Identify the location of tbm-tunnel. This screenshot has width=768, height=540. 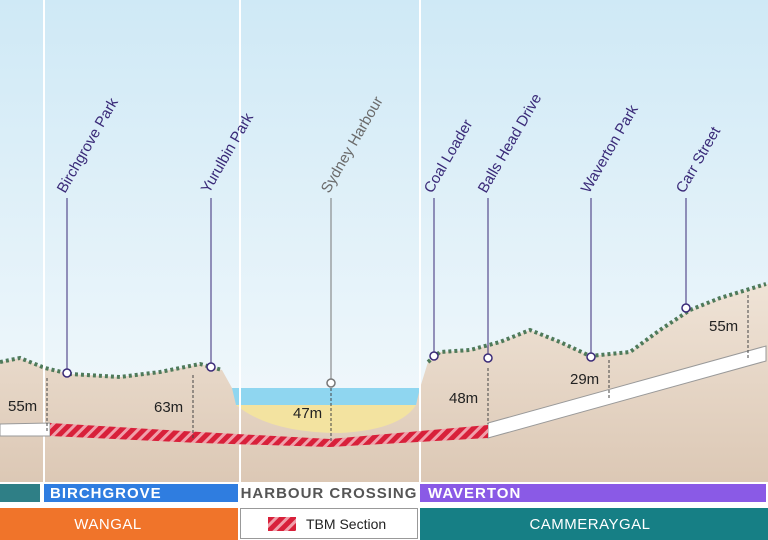
(269, 435).